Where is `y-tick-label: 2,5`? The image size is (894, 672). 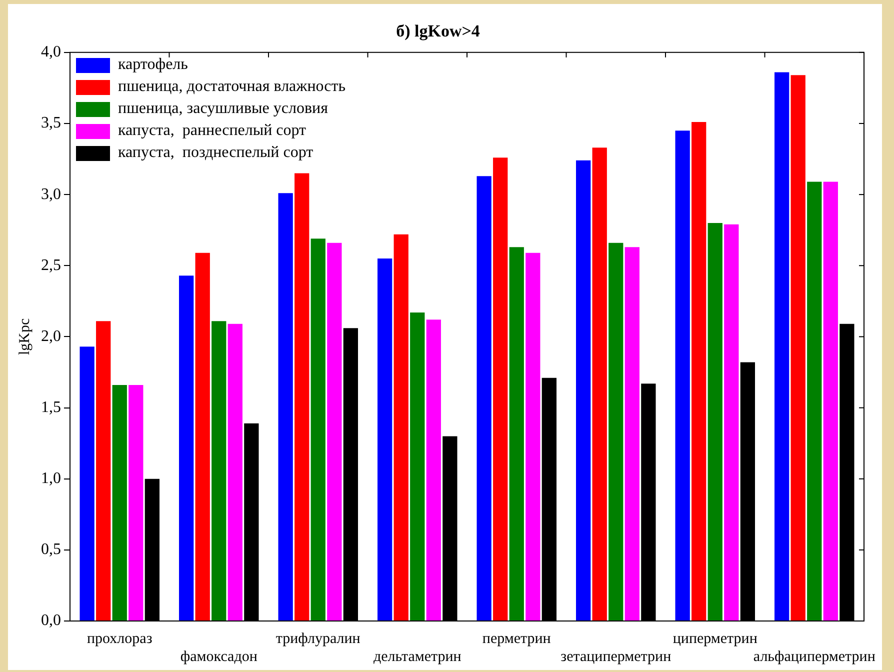 y-tick-label: 2,5 is located at coordinates (51, 265).